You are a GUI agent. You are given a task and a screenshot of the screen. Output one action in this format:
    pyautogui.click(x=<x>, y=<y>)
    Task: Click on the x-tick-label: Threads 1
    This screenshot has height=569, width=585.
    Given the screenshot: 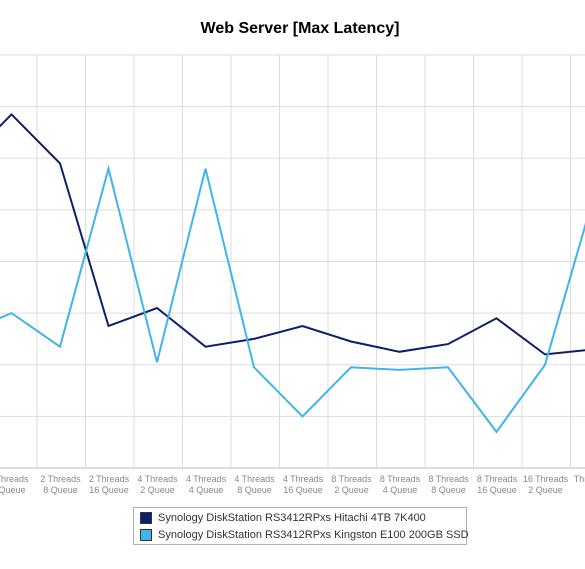 What is the action you would take?
    pyautogui.click(x=579, y=479)
    